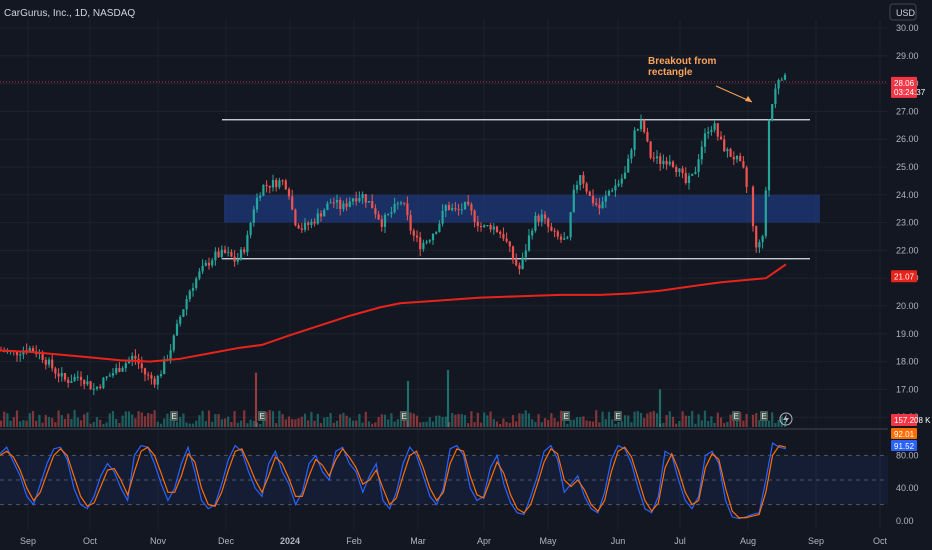 Image resolution: width=932 pixels, height=550 pixels. What do you see at coordinates (174, 416) in the screenshot?
I see `earnings-marker-box` at bounding box center [174, 416].